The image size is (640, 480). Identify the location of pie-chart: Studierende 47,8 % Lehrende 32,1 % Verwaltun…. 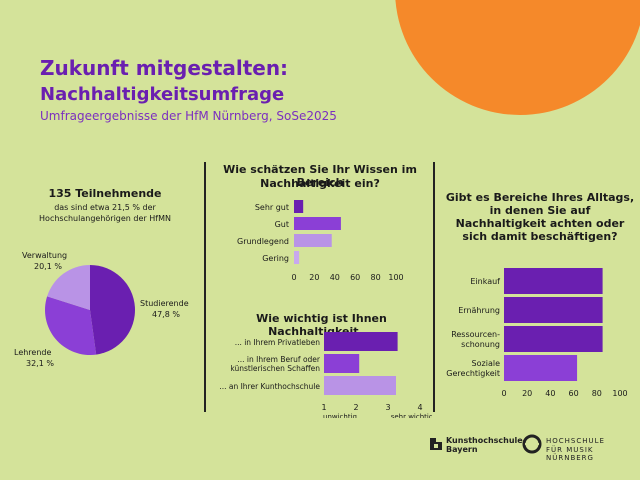
(101, 309).